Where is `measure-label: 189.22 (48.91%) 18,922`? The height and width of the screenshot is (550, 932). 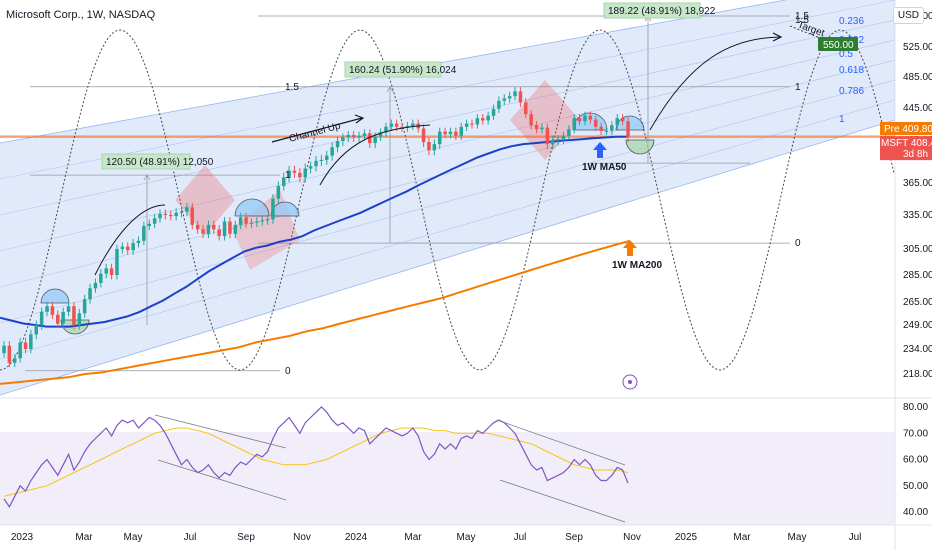
measure-label: 189.22 (48.91%) 18,922 is located at coordinates (662, 11).